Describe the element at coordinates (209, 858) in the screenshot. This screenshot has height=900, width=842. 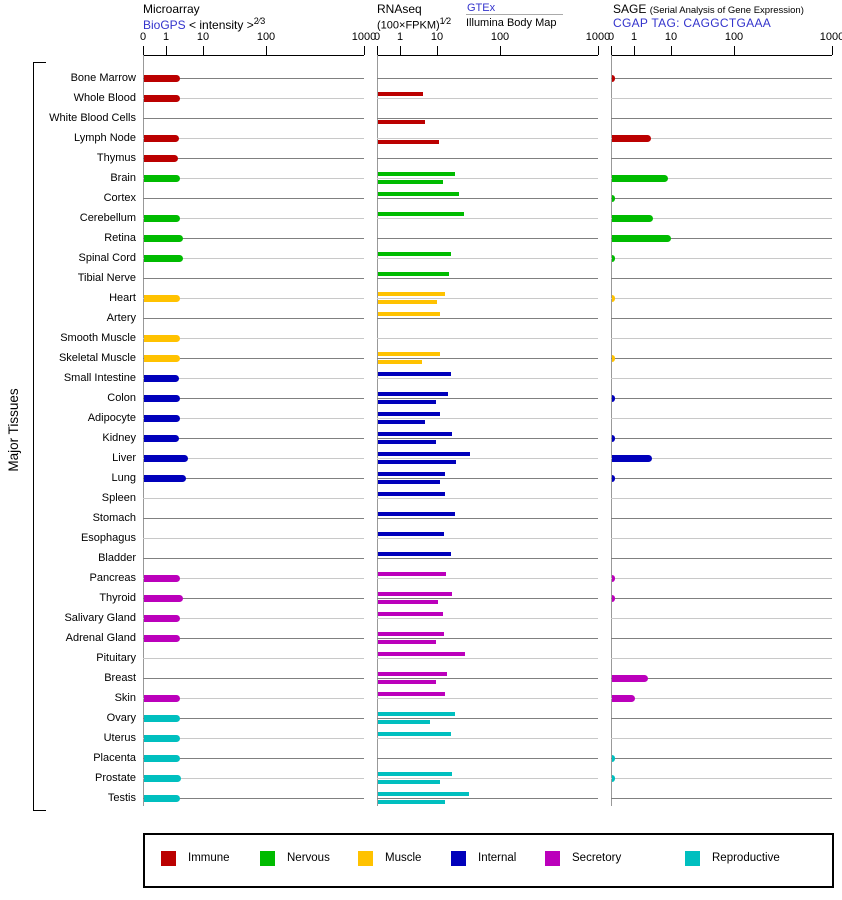
I see `legend-label-immune: Immune` at that location.